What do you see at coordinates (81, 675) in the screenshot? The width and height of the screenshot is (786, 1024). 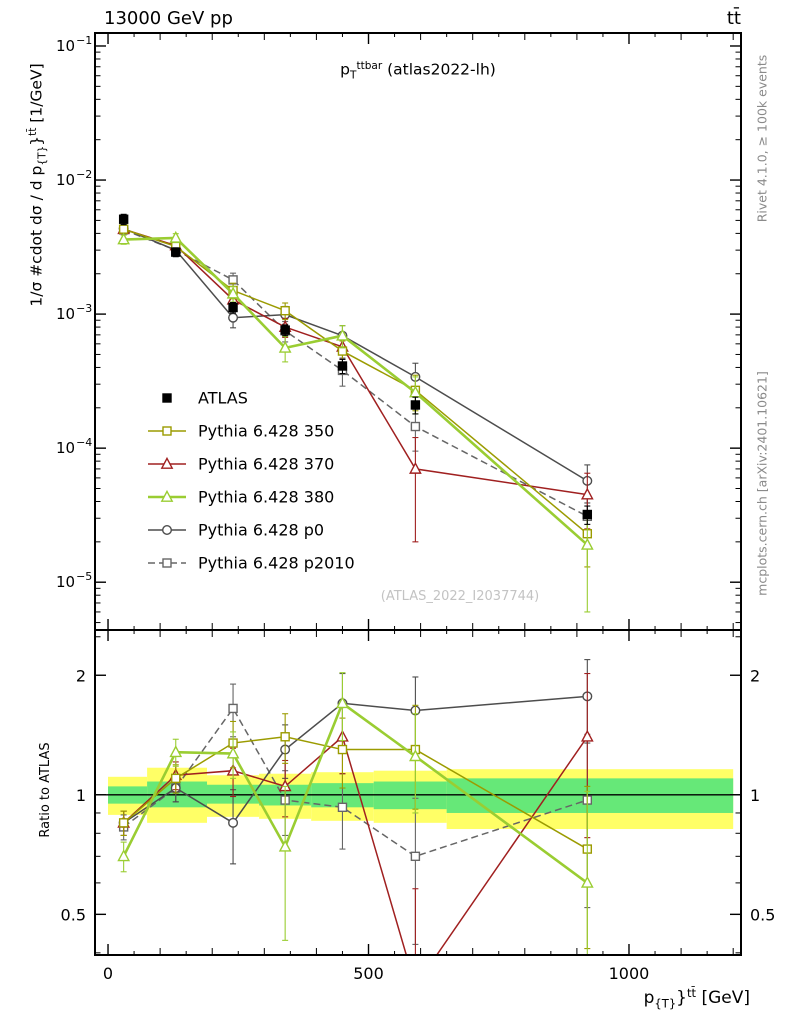 I see `ratio-tick-left-2: 2` at bounding box center [81, 675].